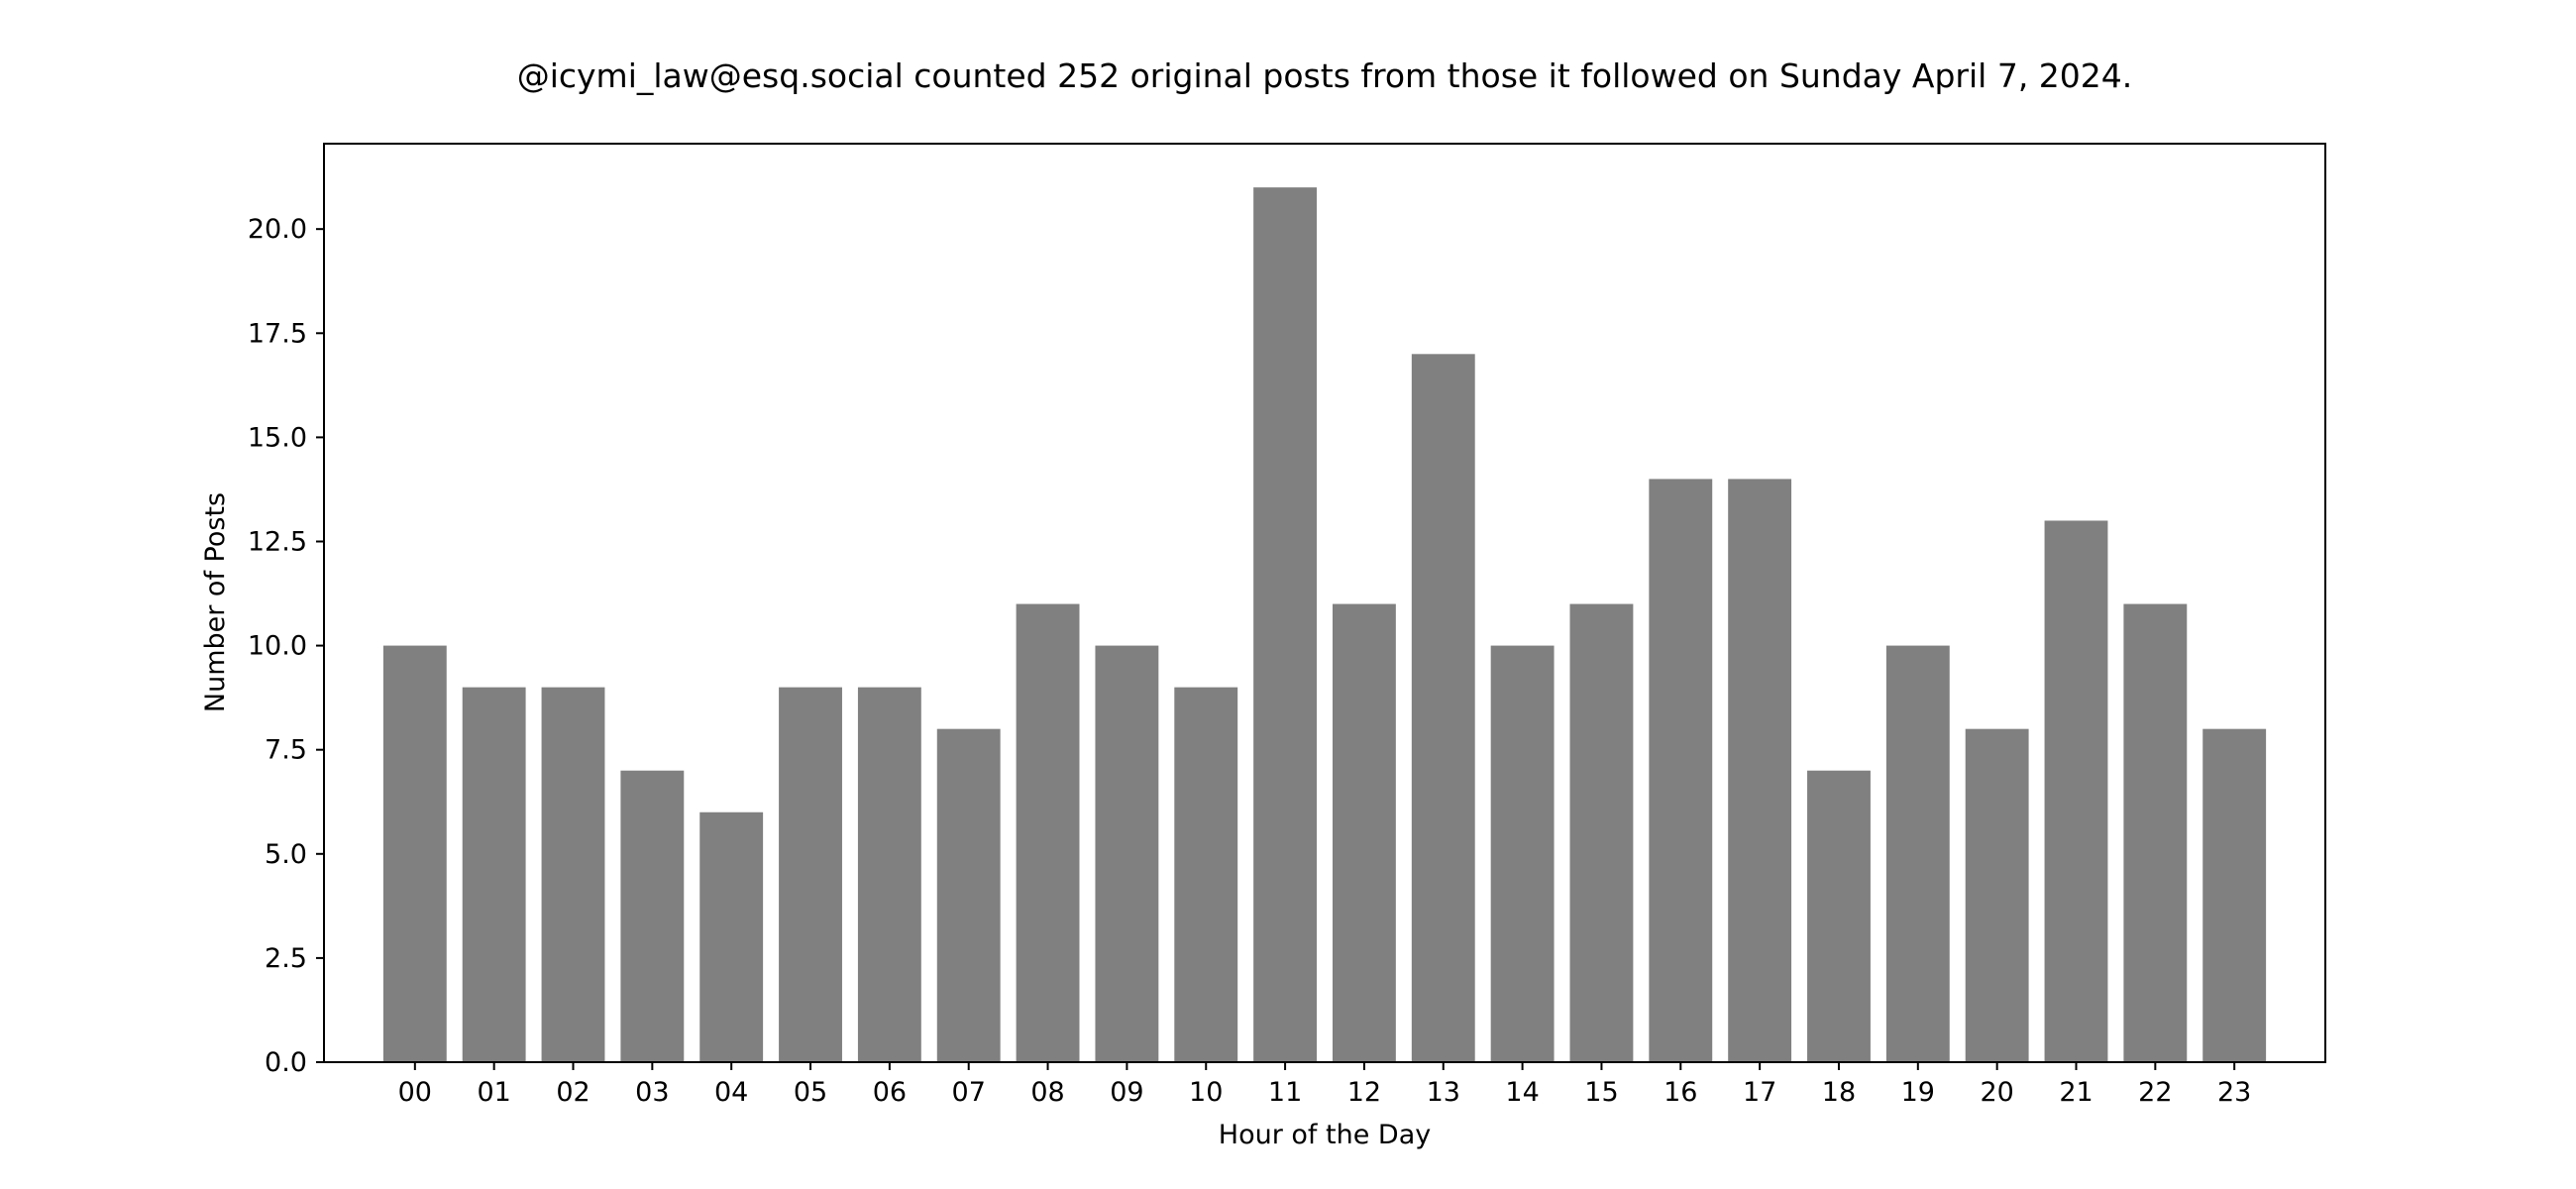  What do you see at coordinates (1285, 1093) in the screenshot?
I see `x-tick-label: 11` at bounding box center [1285, 1093].